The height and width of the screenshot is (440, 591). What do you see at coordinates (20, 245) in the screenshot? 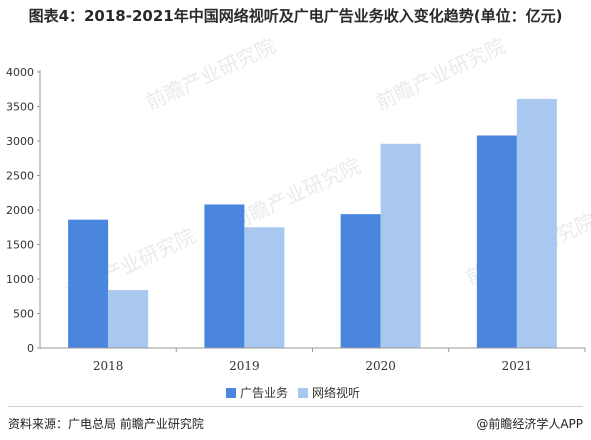
I see `y-tick-label: 1500` at bounding box center [20, 245].